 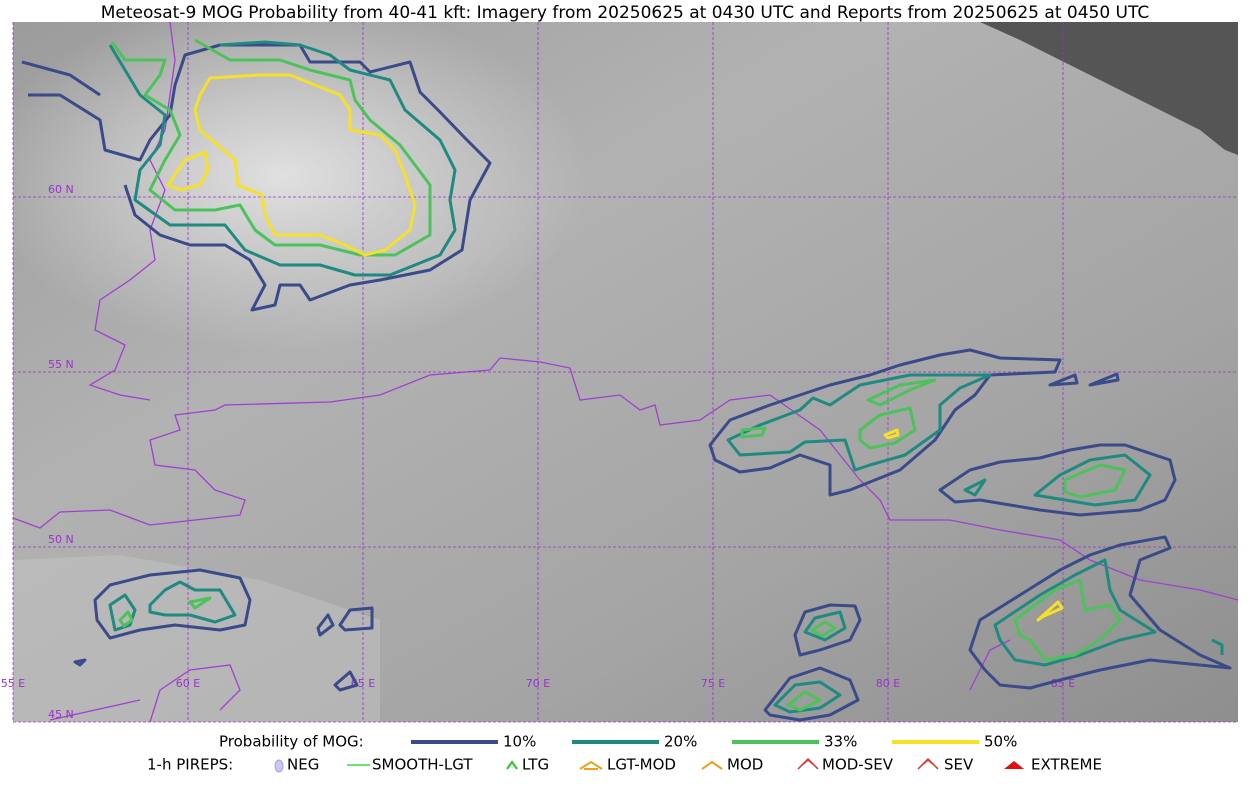 I want to click on lat-label: 50 N, so click(x=61, y=539).